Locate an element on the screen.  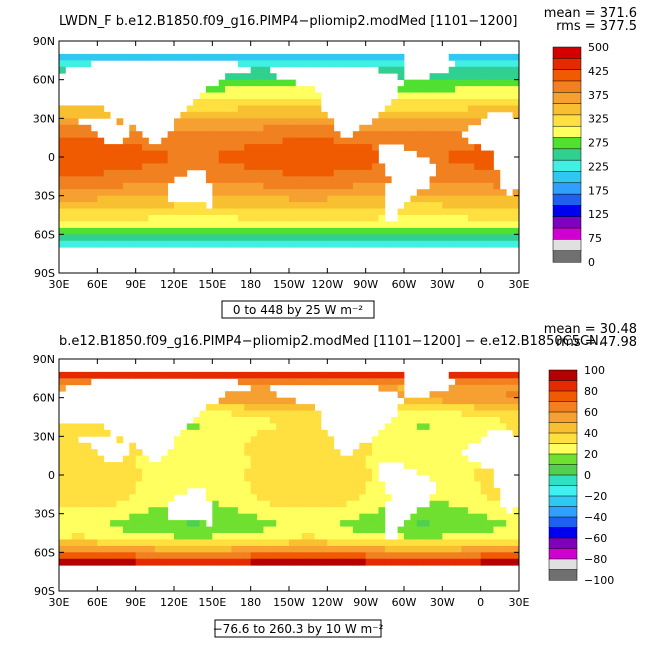
x-tick-label: 30E is located at coordinates (519, 602).